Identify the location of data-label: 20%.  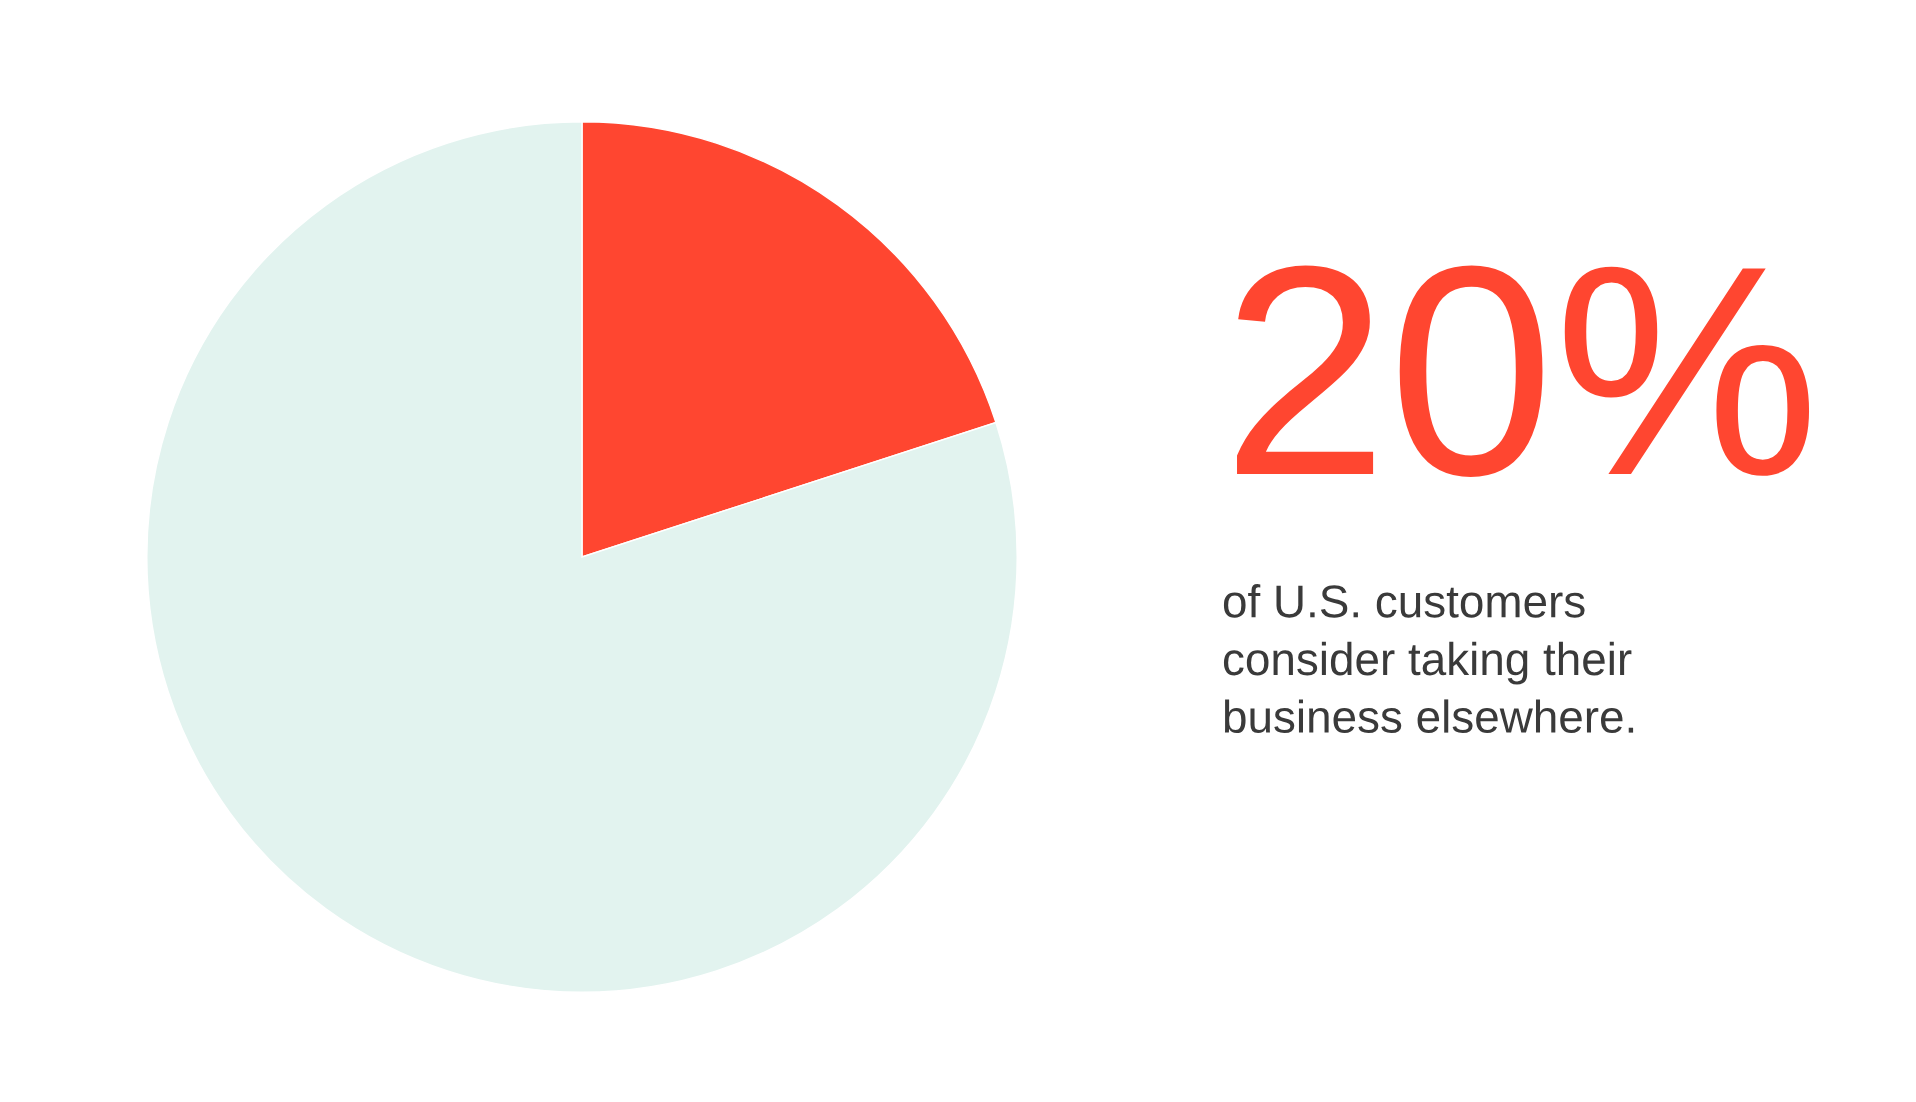
(1523, 371).